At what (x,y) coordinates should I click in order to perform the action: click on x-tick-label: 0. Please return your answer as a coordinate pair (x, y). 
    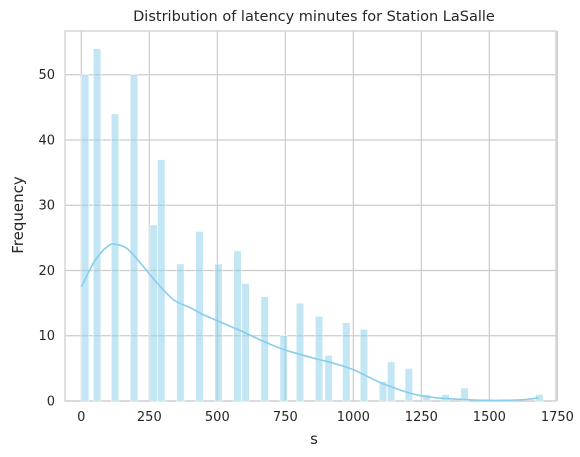
    Looking at the image, I should click on (81, 417).